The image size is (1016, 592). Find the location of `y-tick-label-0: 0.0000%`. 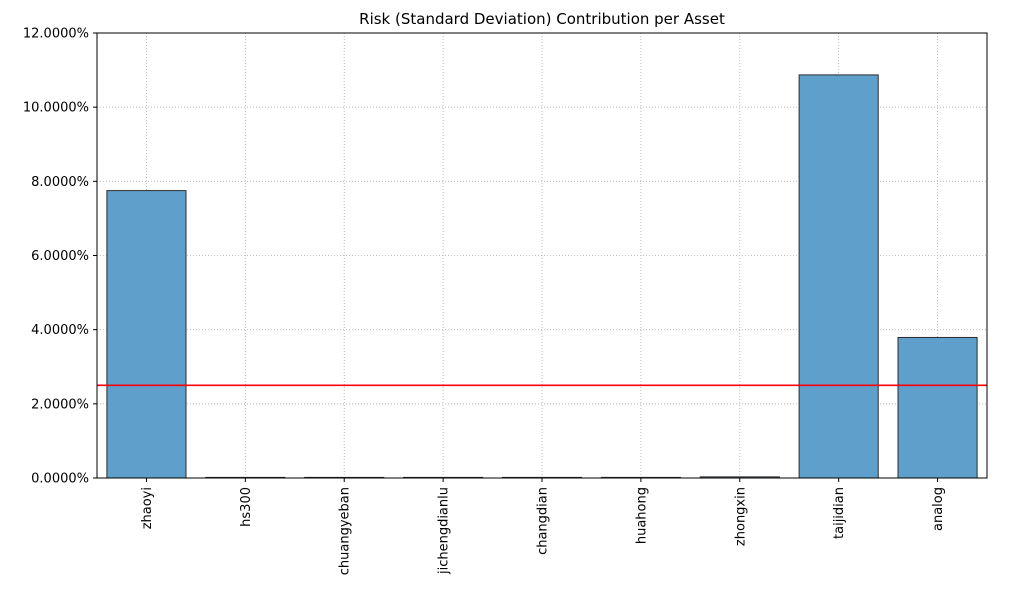

y-tick-label-0: 0.0000% is located at coordinates (60, 479).